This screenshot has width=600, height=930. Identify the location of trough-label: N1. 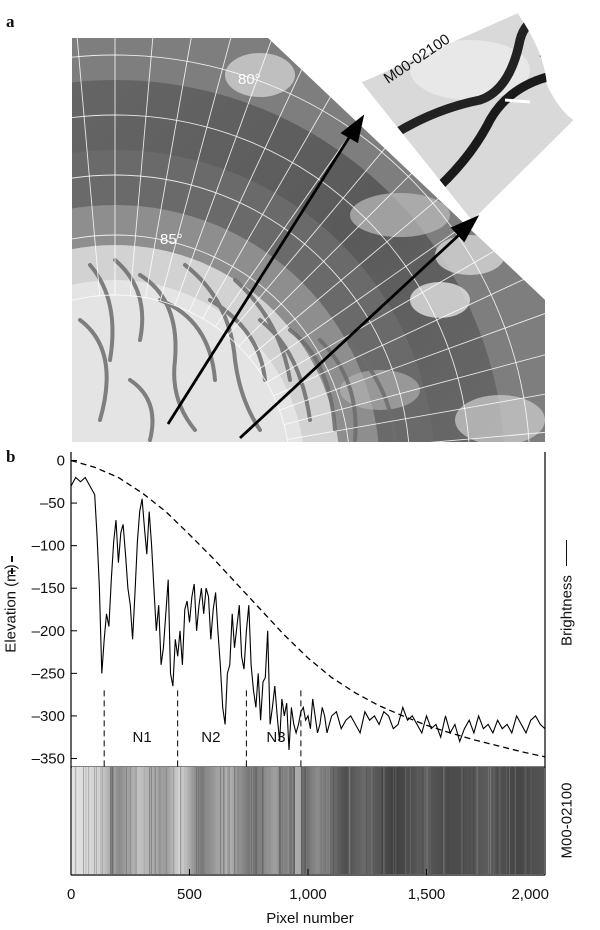
(142, 737).